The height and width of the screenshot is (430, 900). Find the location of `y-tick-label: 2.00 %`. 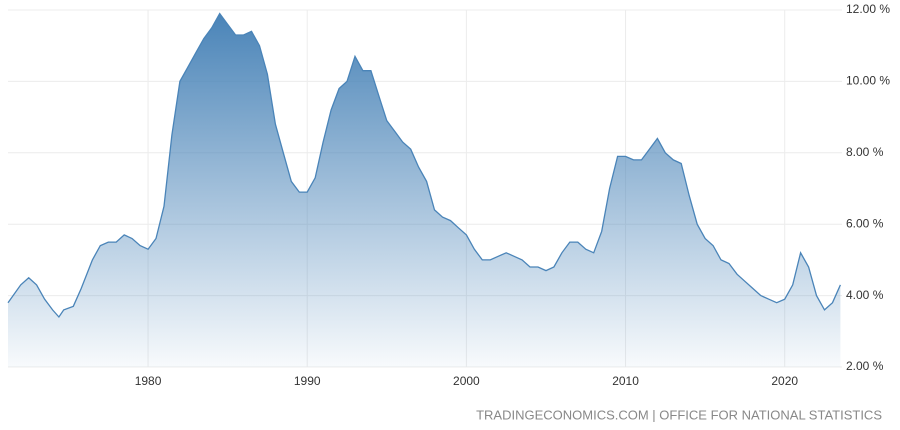

y-tick-label: 2.00 % is located at coordinates (865, 366).